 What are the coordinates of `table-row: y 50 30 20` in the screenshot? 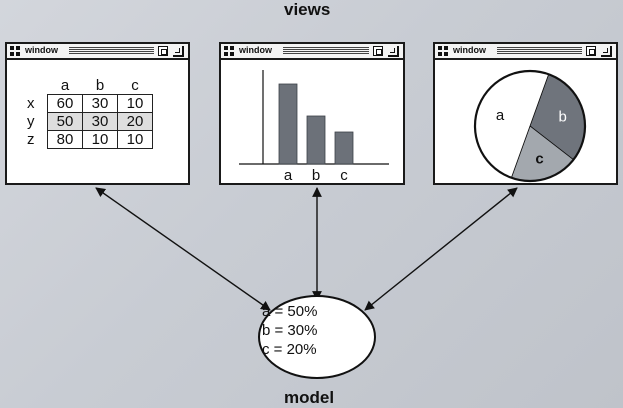 It's located at (90, 121).